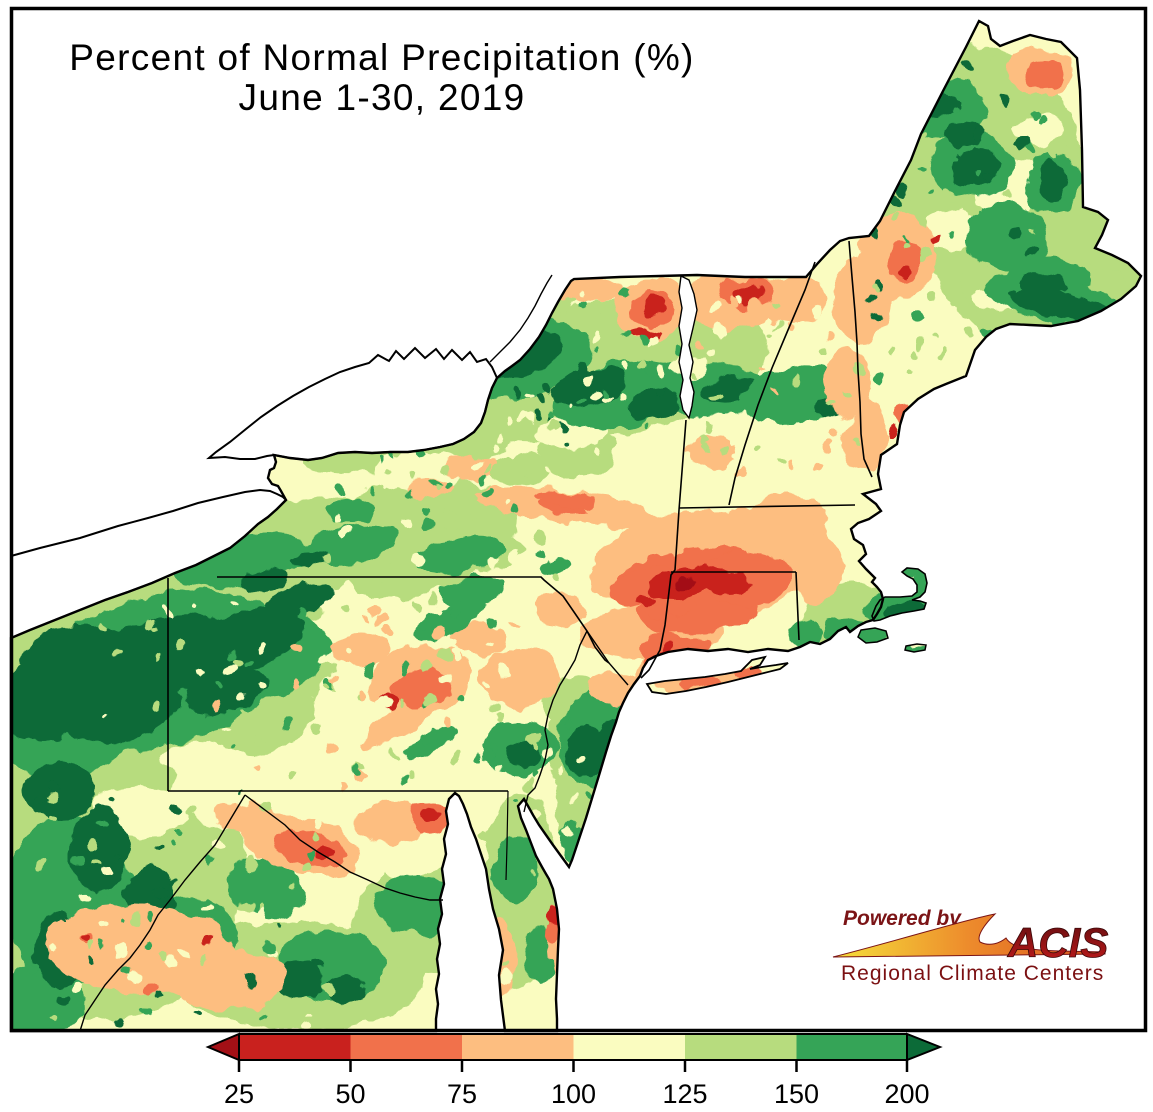 This screenshot has height=1112, width=1153. I want to click on svg-text: 200, so click(906, 1094).